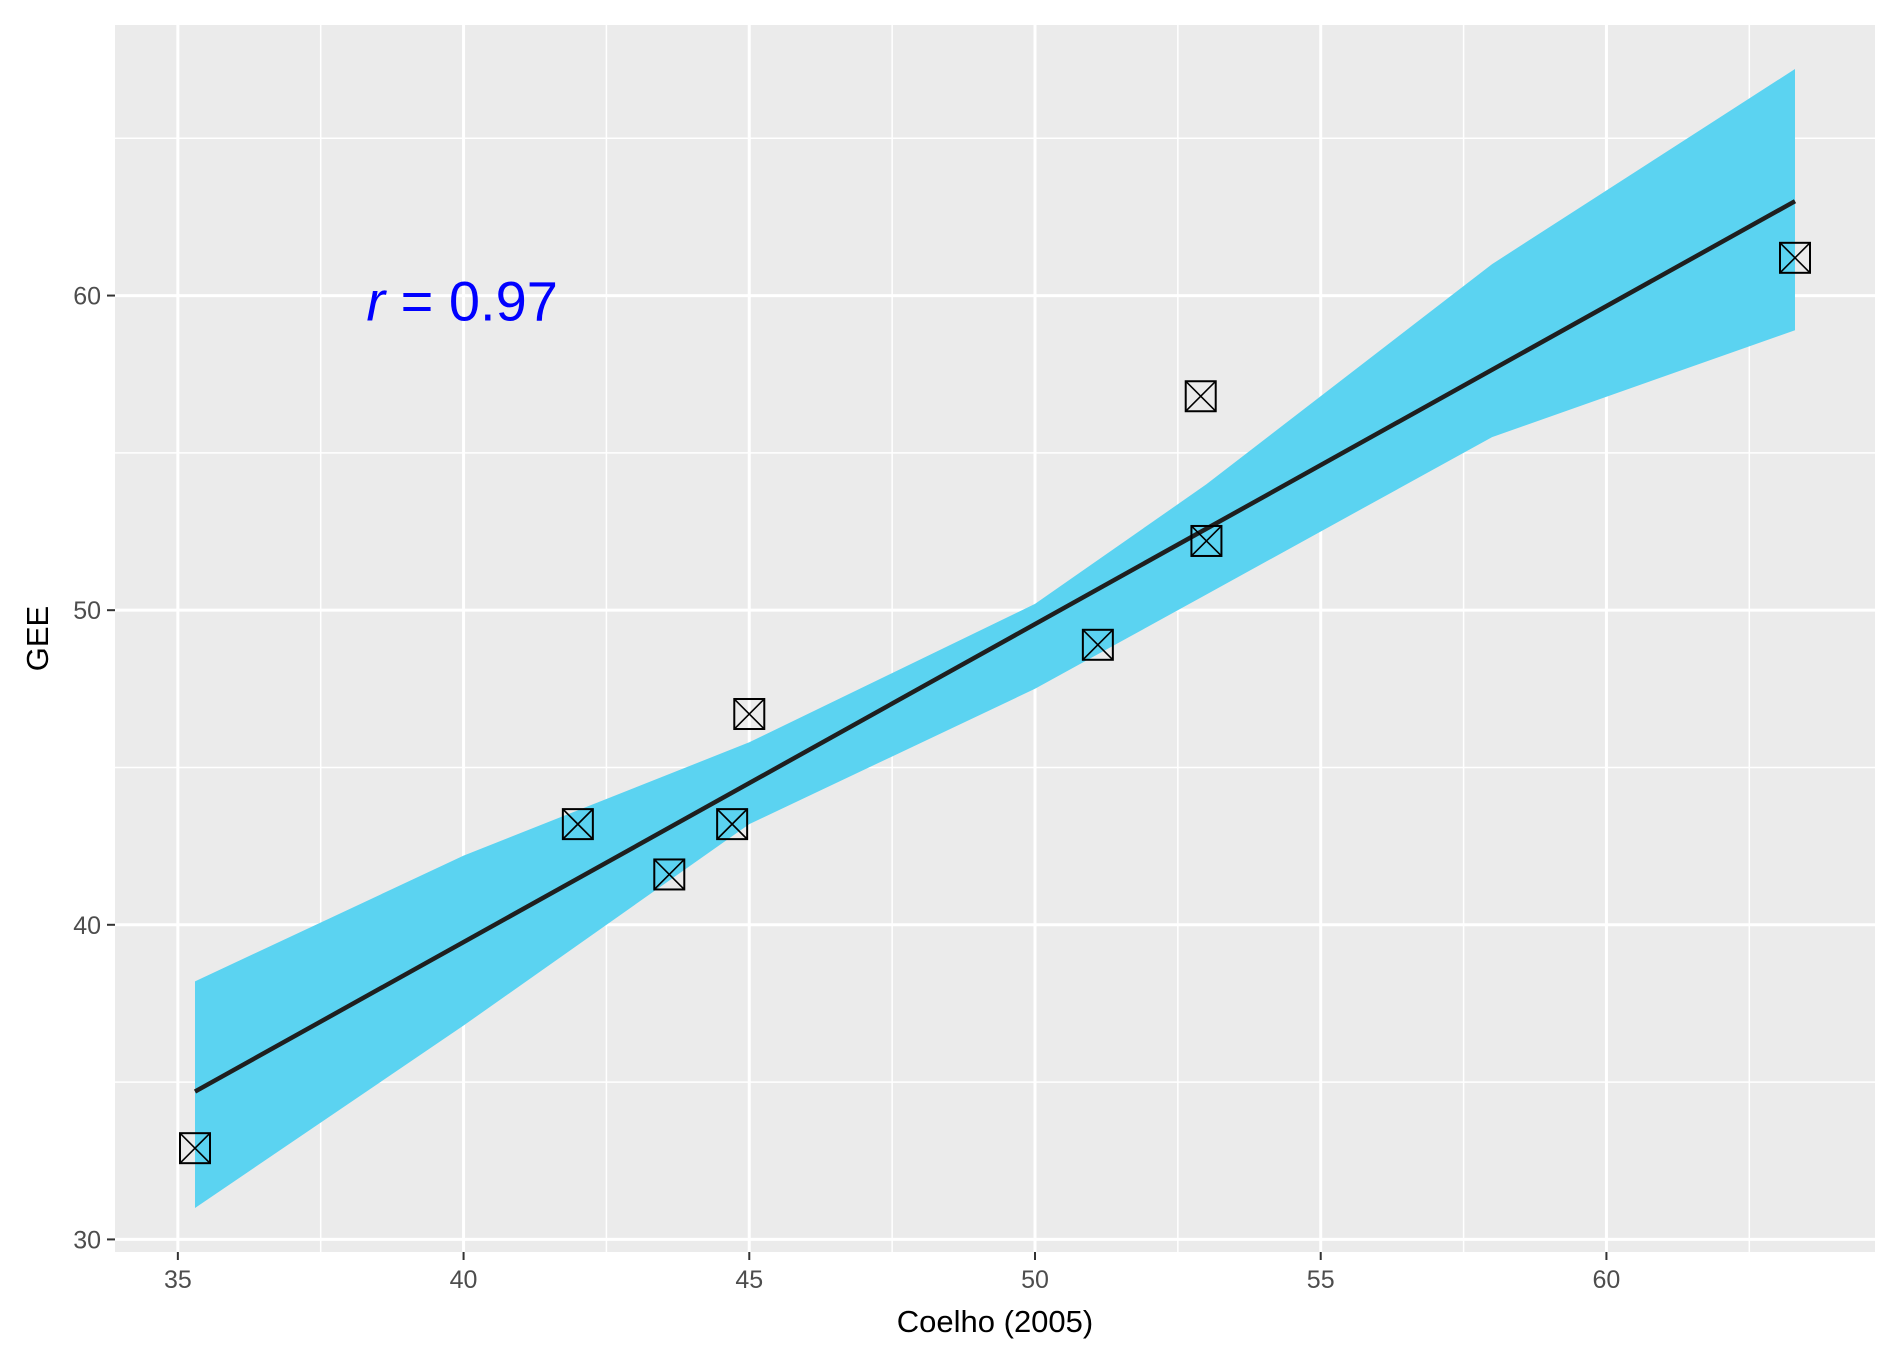  I want to click on x-tick-label: 55, so click(1321, 1280).